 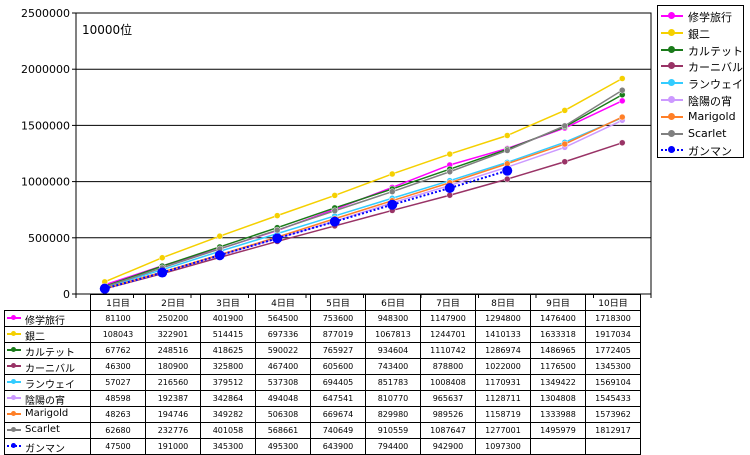 I want to click on y-tick-label: 500000, so click(x=49, y=238).